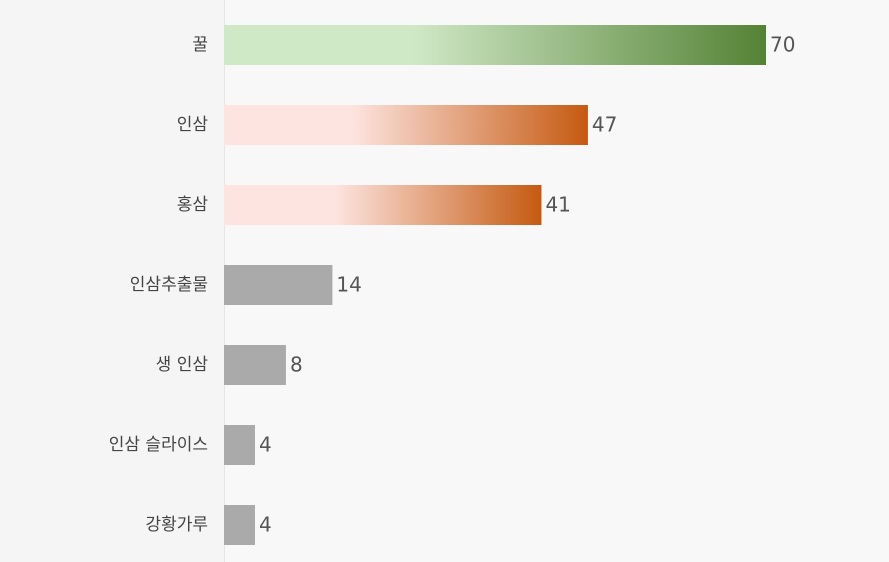  What do you see at coordinates (158, 445) in the screenshot?
I see `category-label: 인삼 슬라이스` at bounding box center [158, 445].